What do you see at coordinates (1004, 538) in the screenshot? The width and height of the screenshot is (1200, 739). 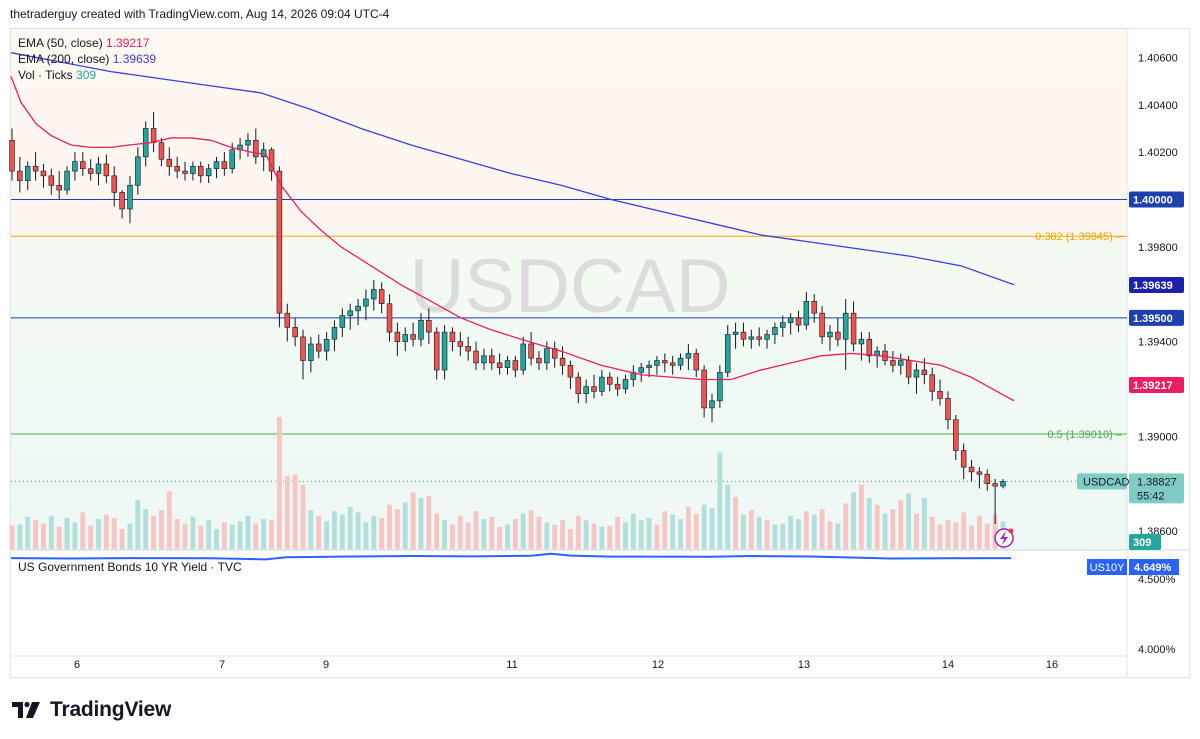 I see `lightning-icon` at bounding box center [1004, 538].